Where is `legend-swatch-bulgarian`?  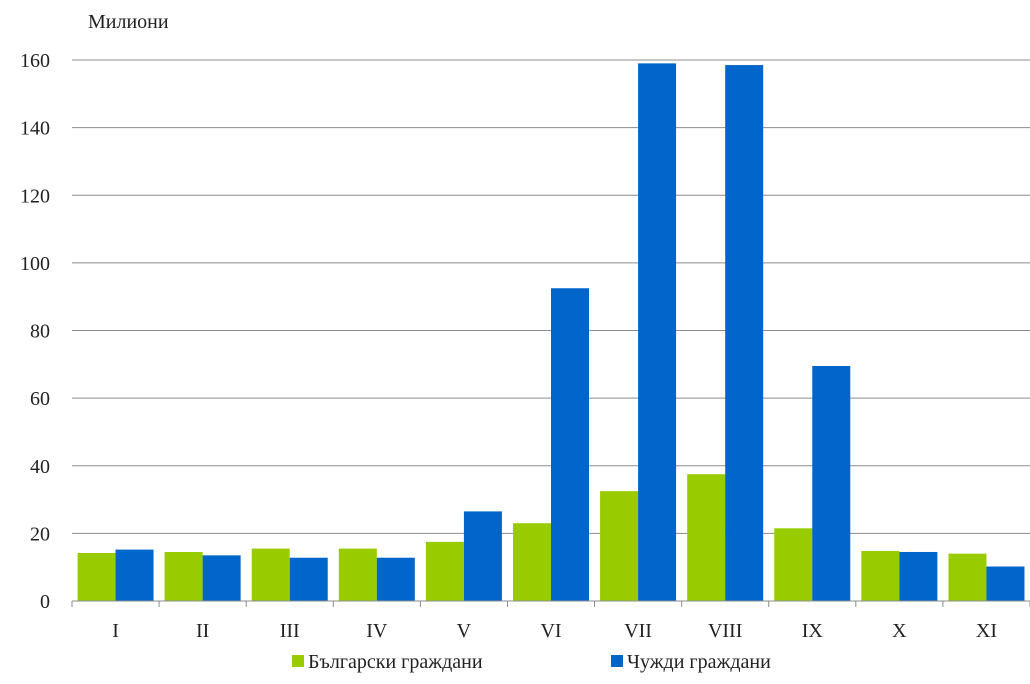 legend-swatch-bulgarian is located at coordinates (298, 661).